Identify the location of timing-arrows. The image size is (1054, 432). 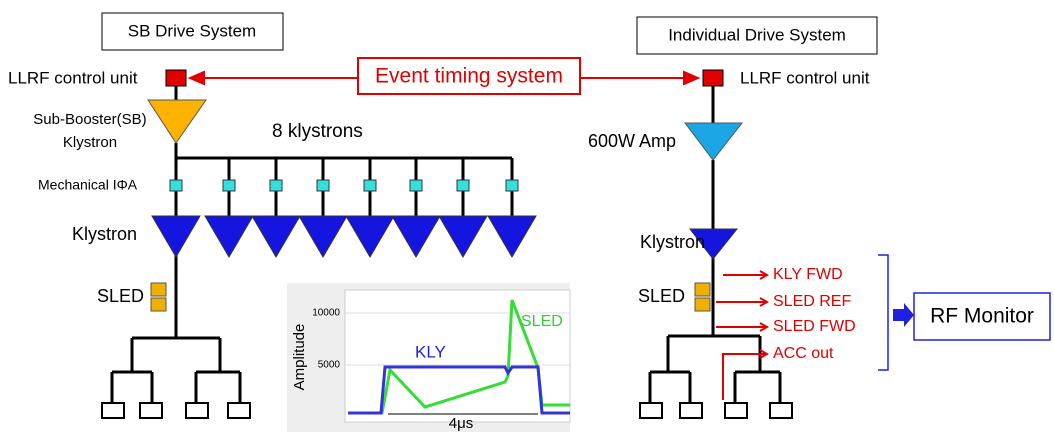
(444, 78).